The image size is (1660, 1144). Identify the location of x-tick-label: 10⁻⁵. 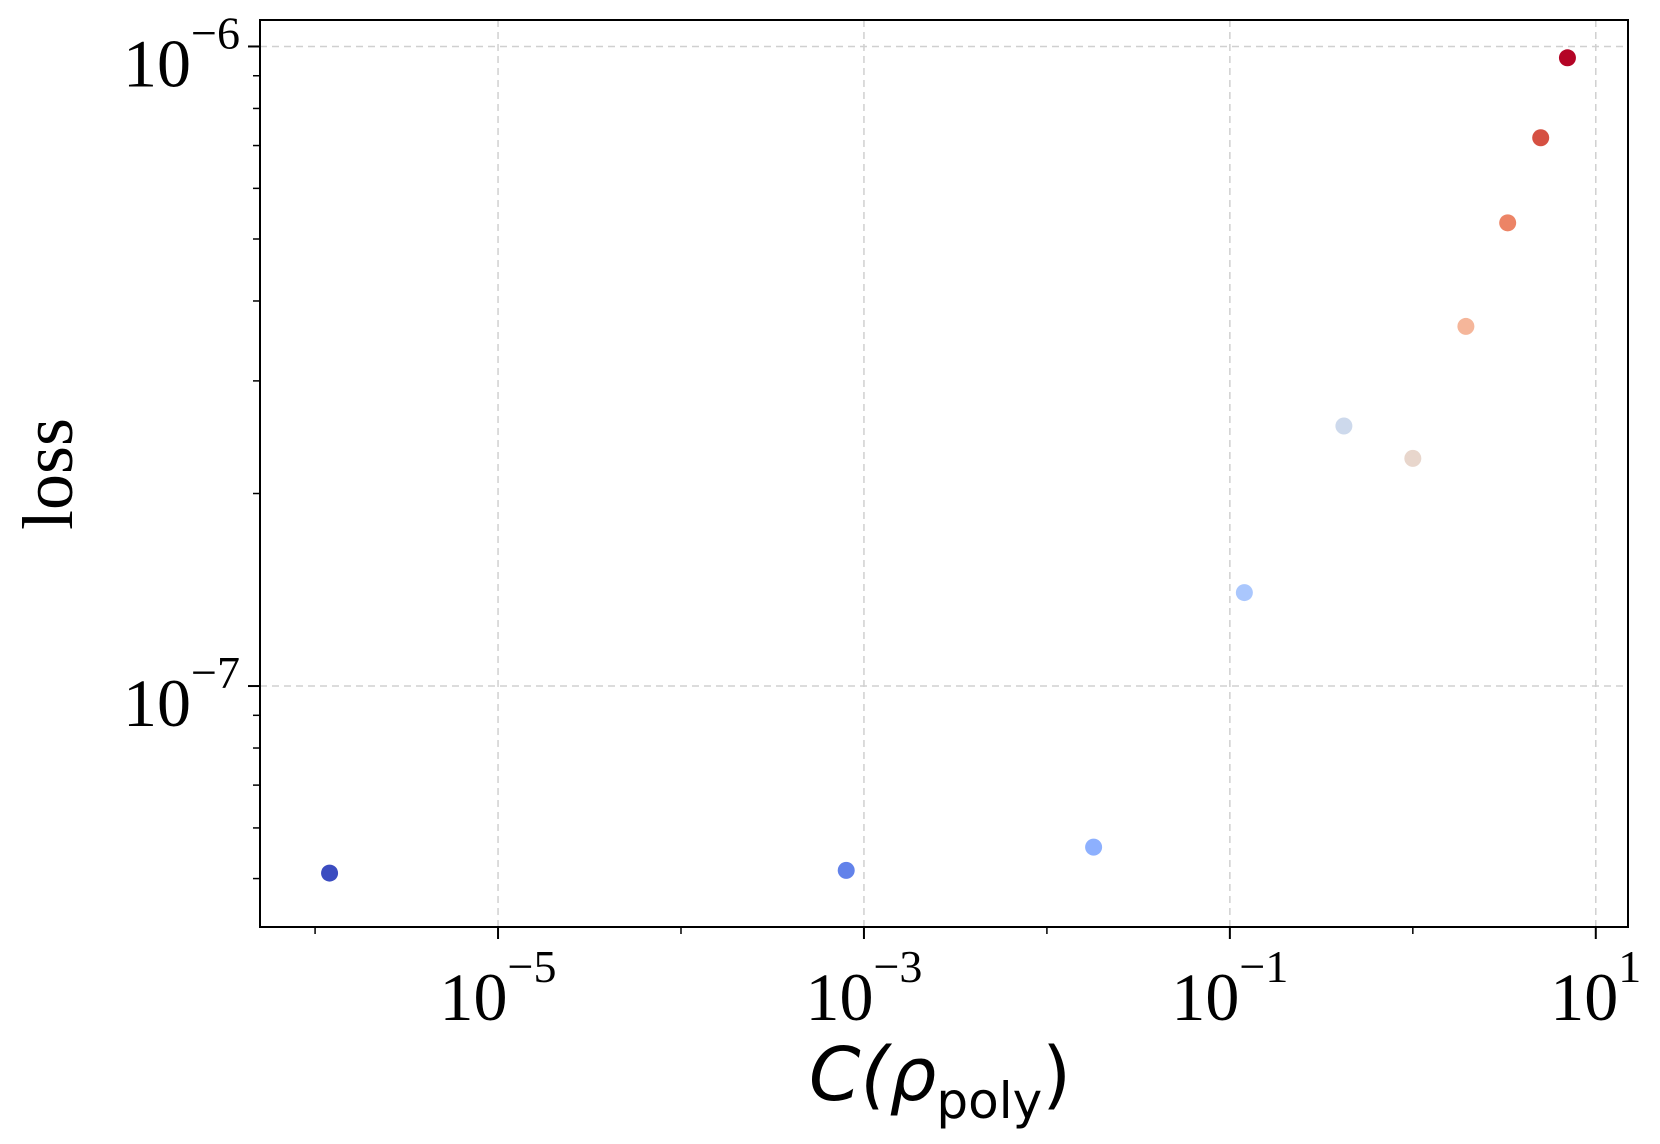
(498, 988).